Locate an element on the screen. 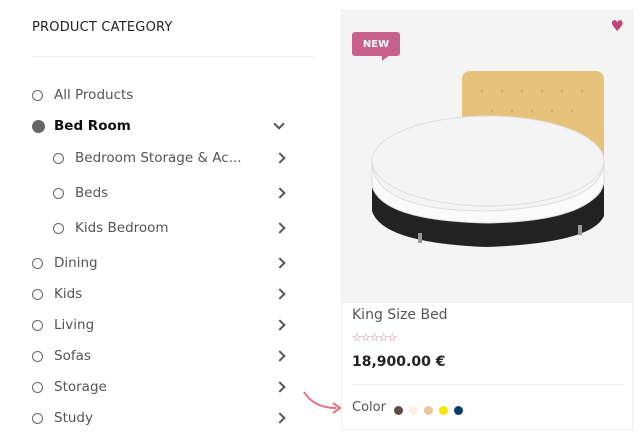 The image size is (644, 440). category-label: Living is located at coordinates (74, 325).